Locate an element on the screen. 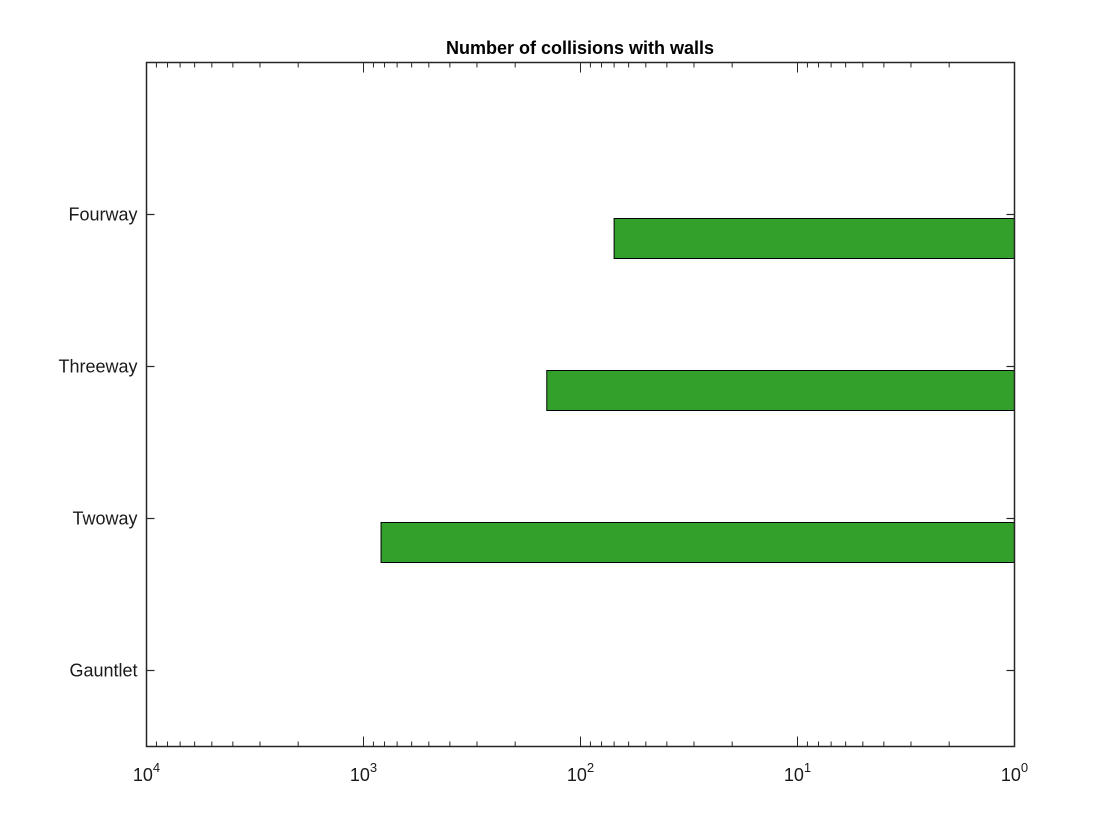 This screenshot has height=840, width=1120. category-label: Twoway is located at coordinates (104, 519).